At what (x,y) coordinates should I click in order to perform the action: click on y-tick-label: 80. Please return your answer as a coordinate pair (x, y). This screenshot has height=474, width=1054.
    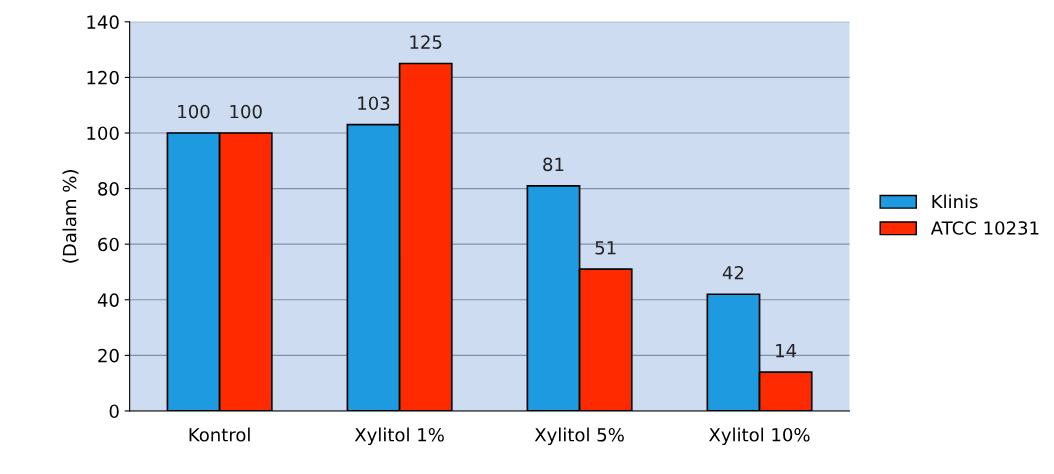
    Looking at the image, I should click on (108, 189).